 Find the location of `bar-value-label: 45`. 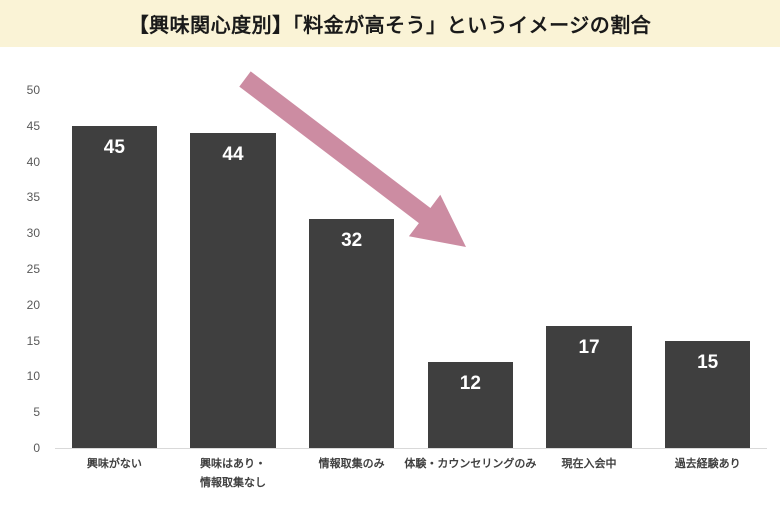

bar-value-label: 45 is located at coordinates (114, 147).